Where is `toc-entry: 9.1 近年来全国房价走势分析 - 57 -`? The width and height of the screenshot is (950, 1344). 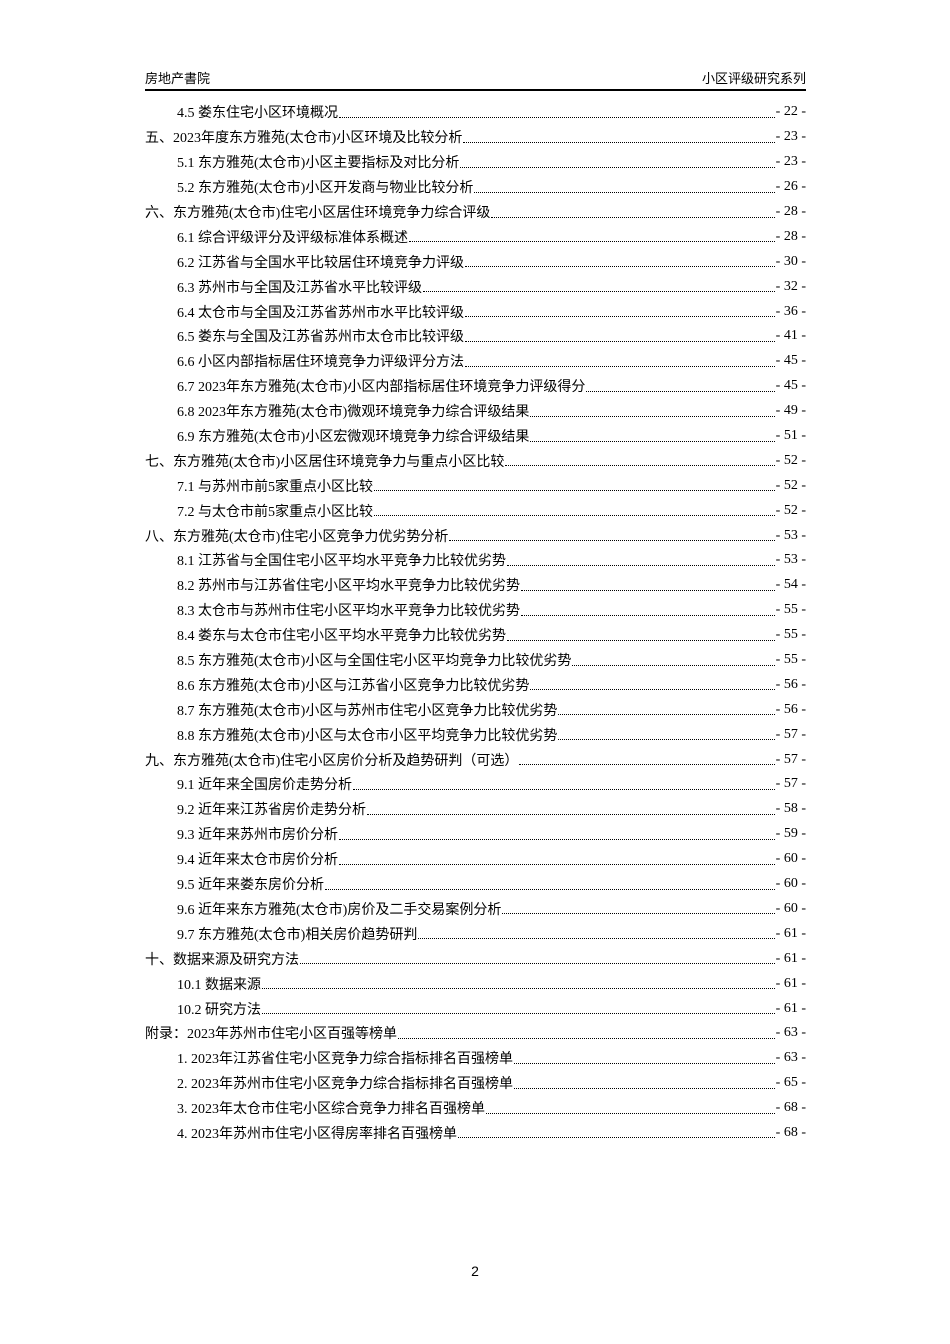 toc-entry: 9.1 近年来全国房价走势分析 - 57 - is located at coordinates (475, 784).